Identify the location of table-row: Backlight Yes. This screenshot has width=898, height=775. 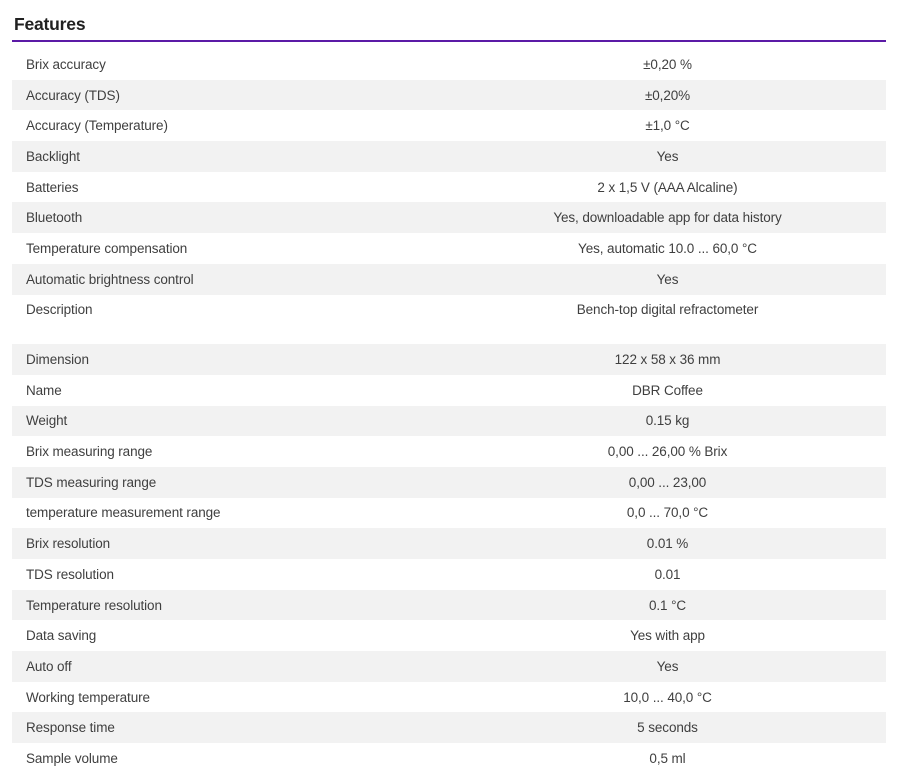
(449, 156).